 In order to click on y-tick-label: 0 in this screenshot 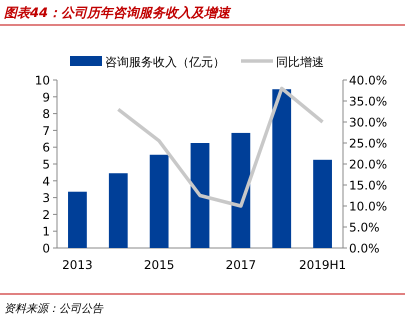, I will do `click(46, 249)`.